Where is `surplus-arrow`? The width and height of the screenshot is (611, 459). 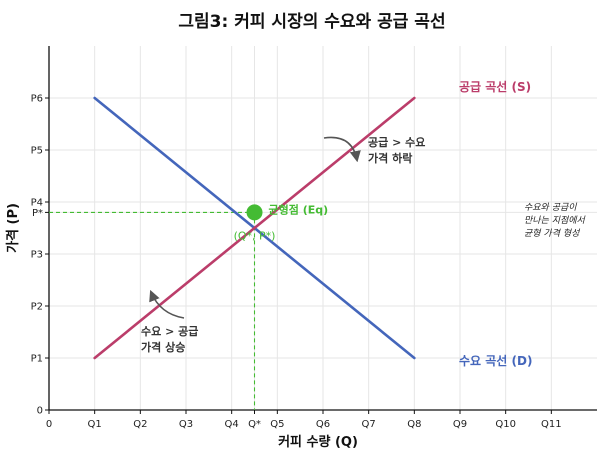 surplus-arrow is located at coordinates (342, 149).